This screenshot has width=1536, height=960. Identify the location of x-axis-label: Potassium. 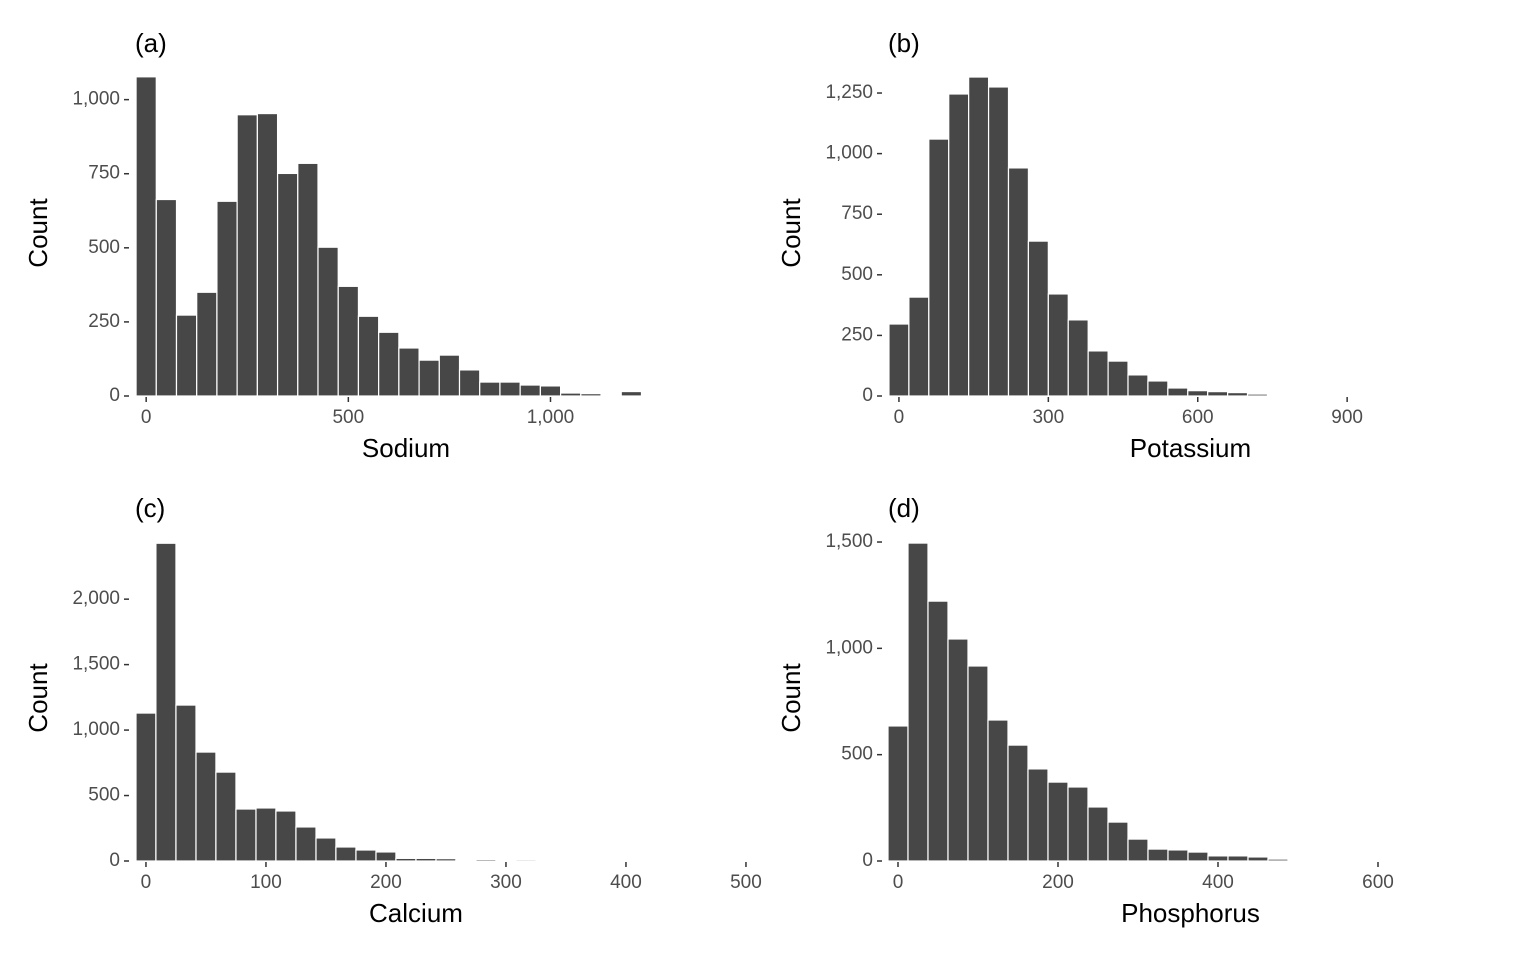
(1190, 448).